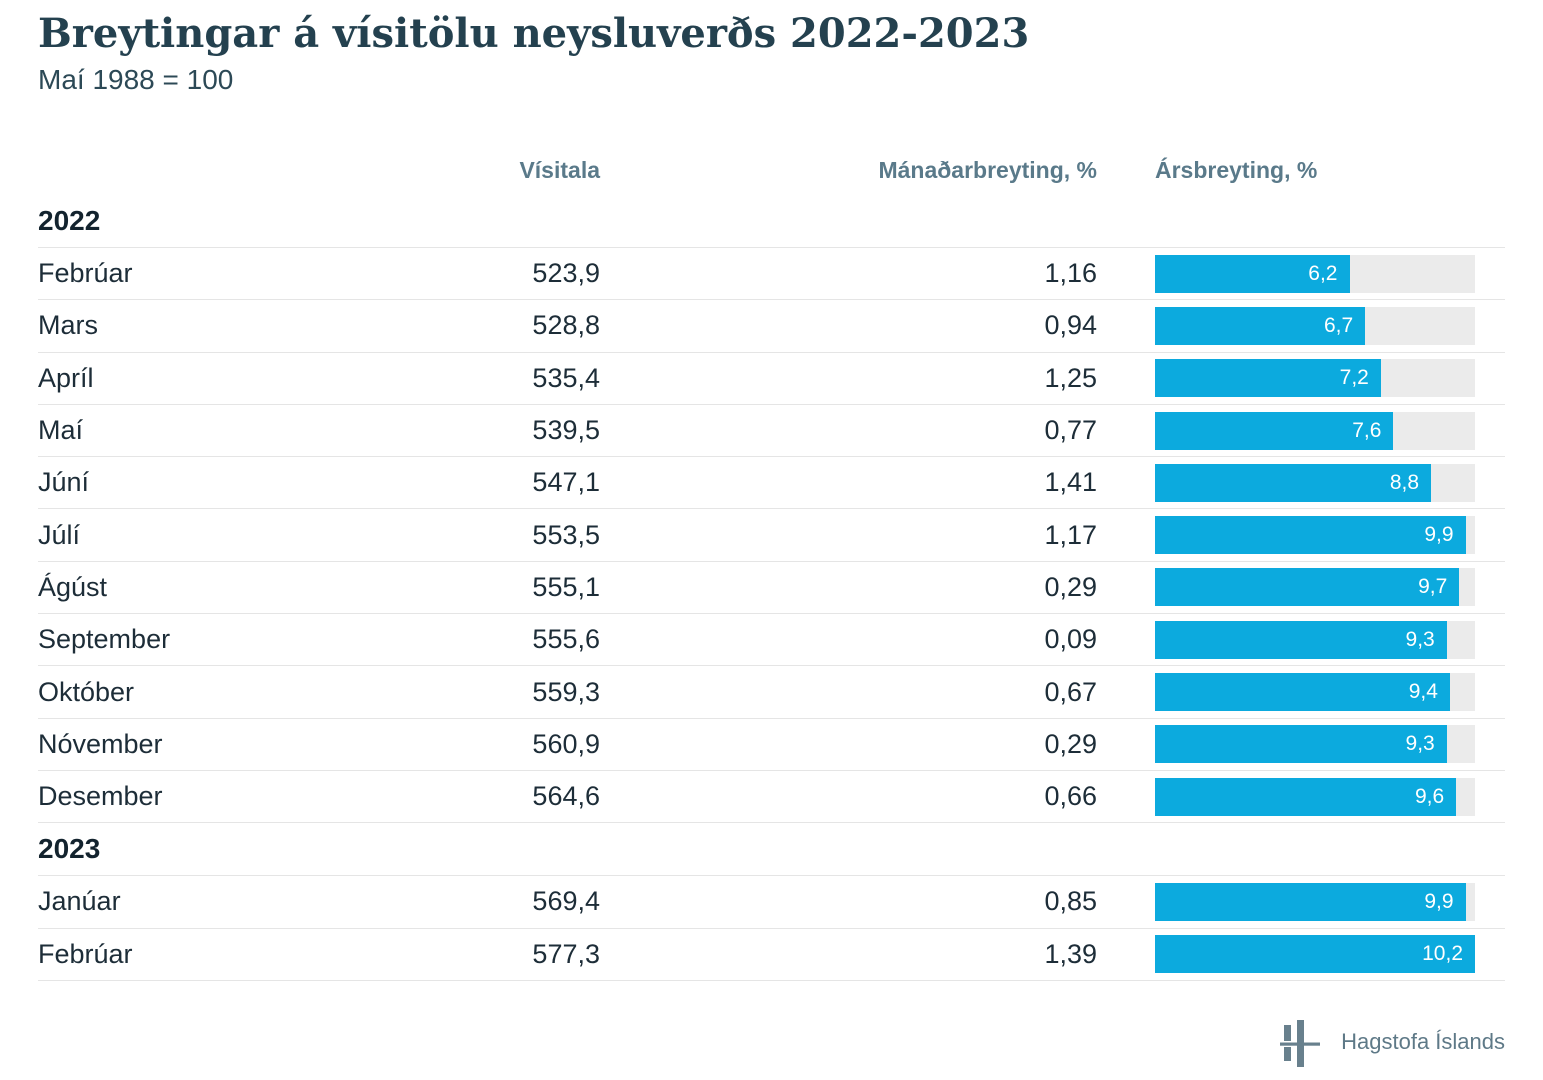 The width and height of the screenshot is (1543, 1080). What do you see at coordinates (1442, 954) in the screenshot?
I see `yearly-bar-label: 10,2` at bounding box center [1442, 954].